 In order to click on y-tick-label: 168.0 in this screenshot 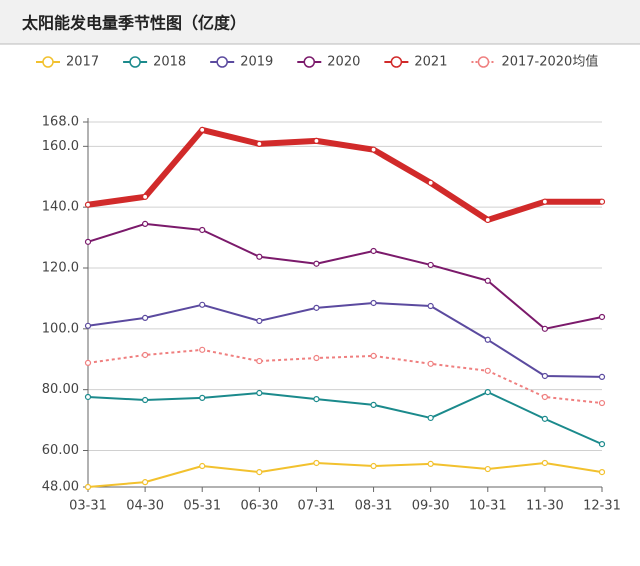, I will do `click(60, 122)`.